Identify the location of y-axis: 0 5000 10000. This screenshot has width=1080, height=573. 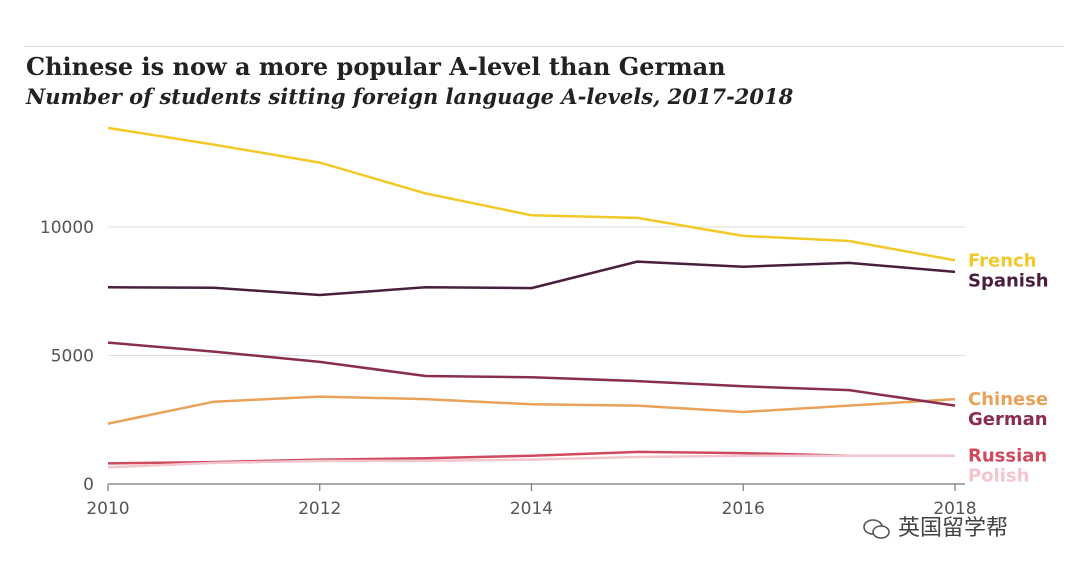
(67, 356).